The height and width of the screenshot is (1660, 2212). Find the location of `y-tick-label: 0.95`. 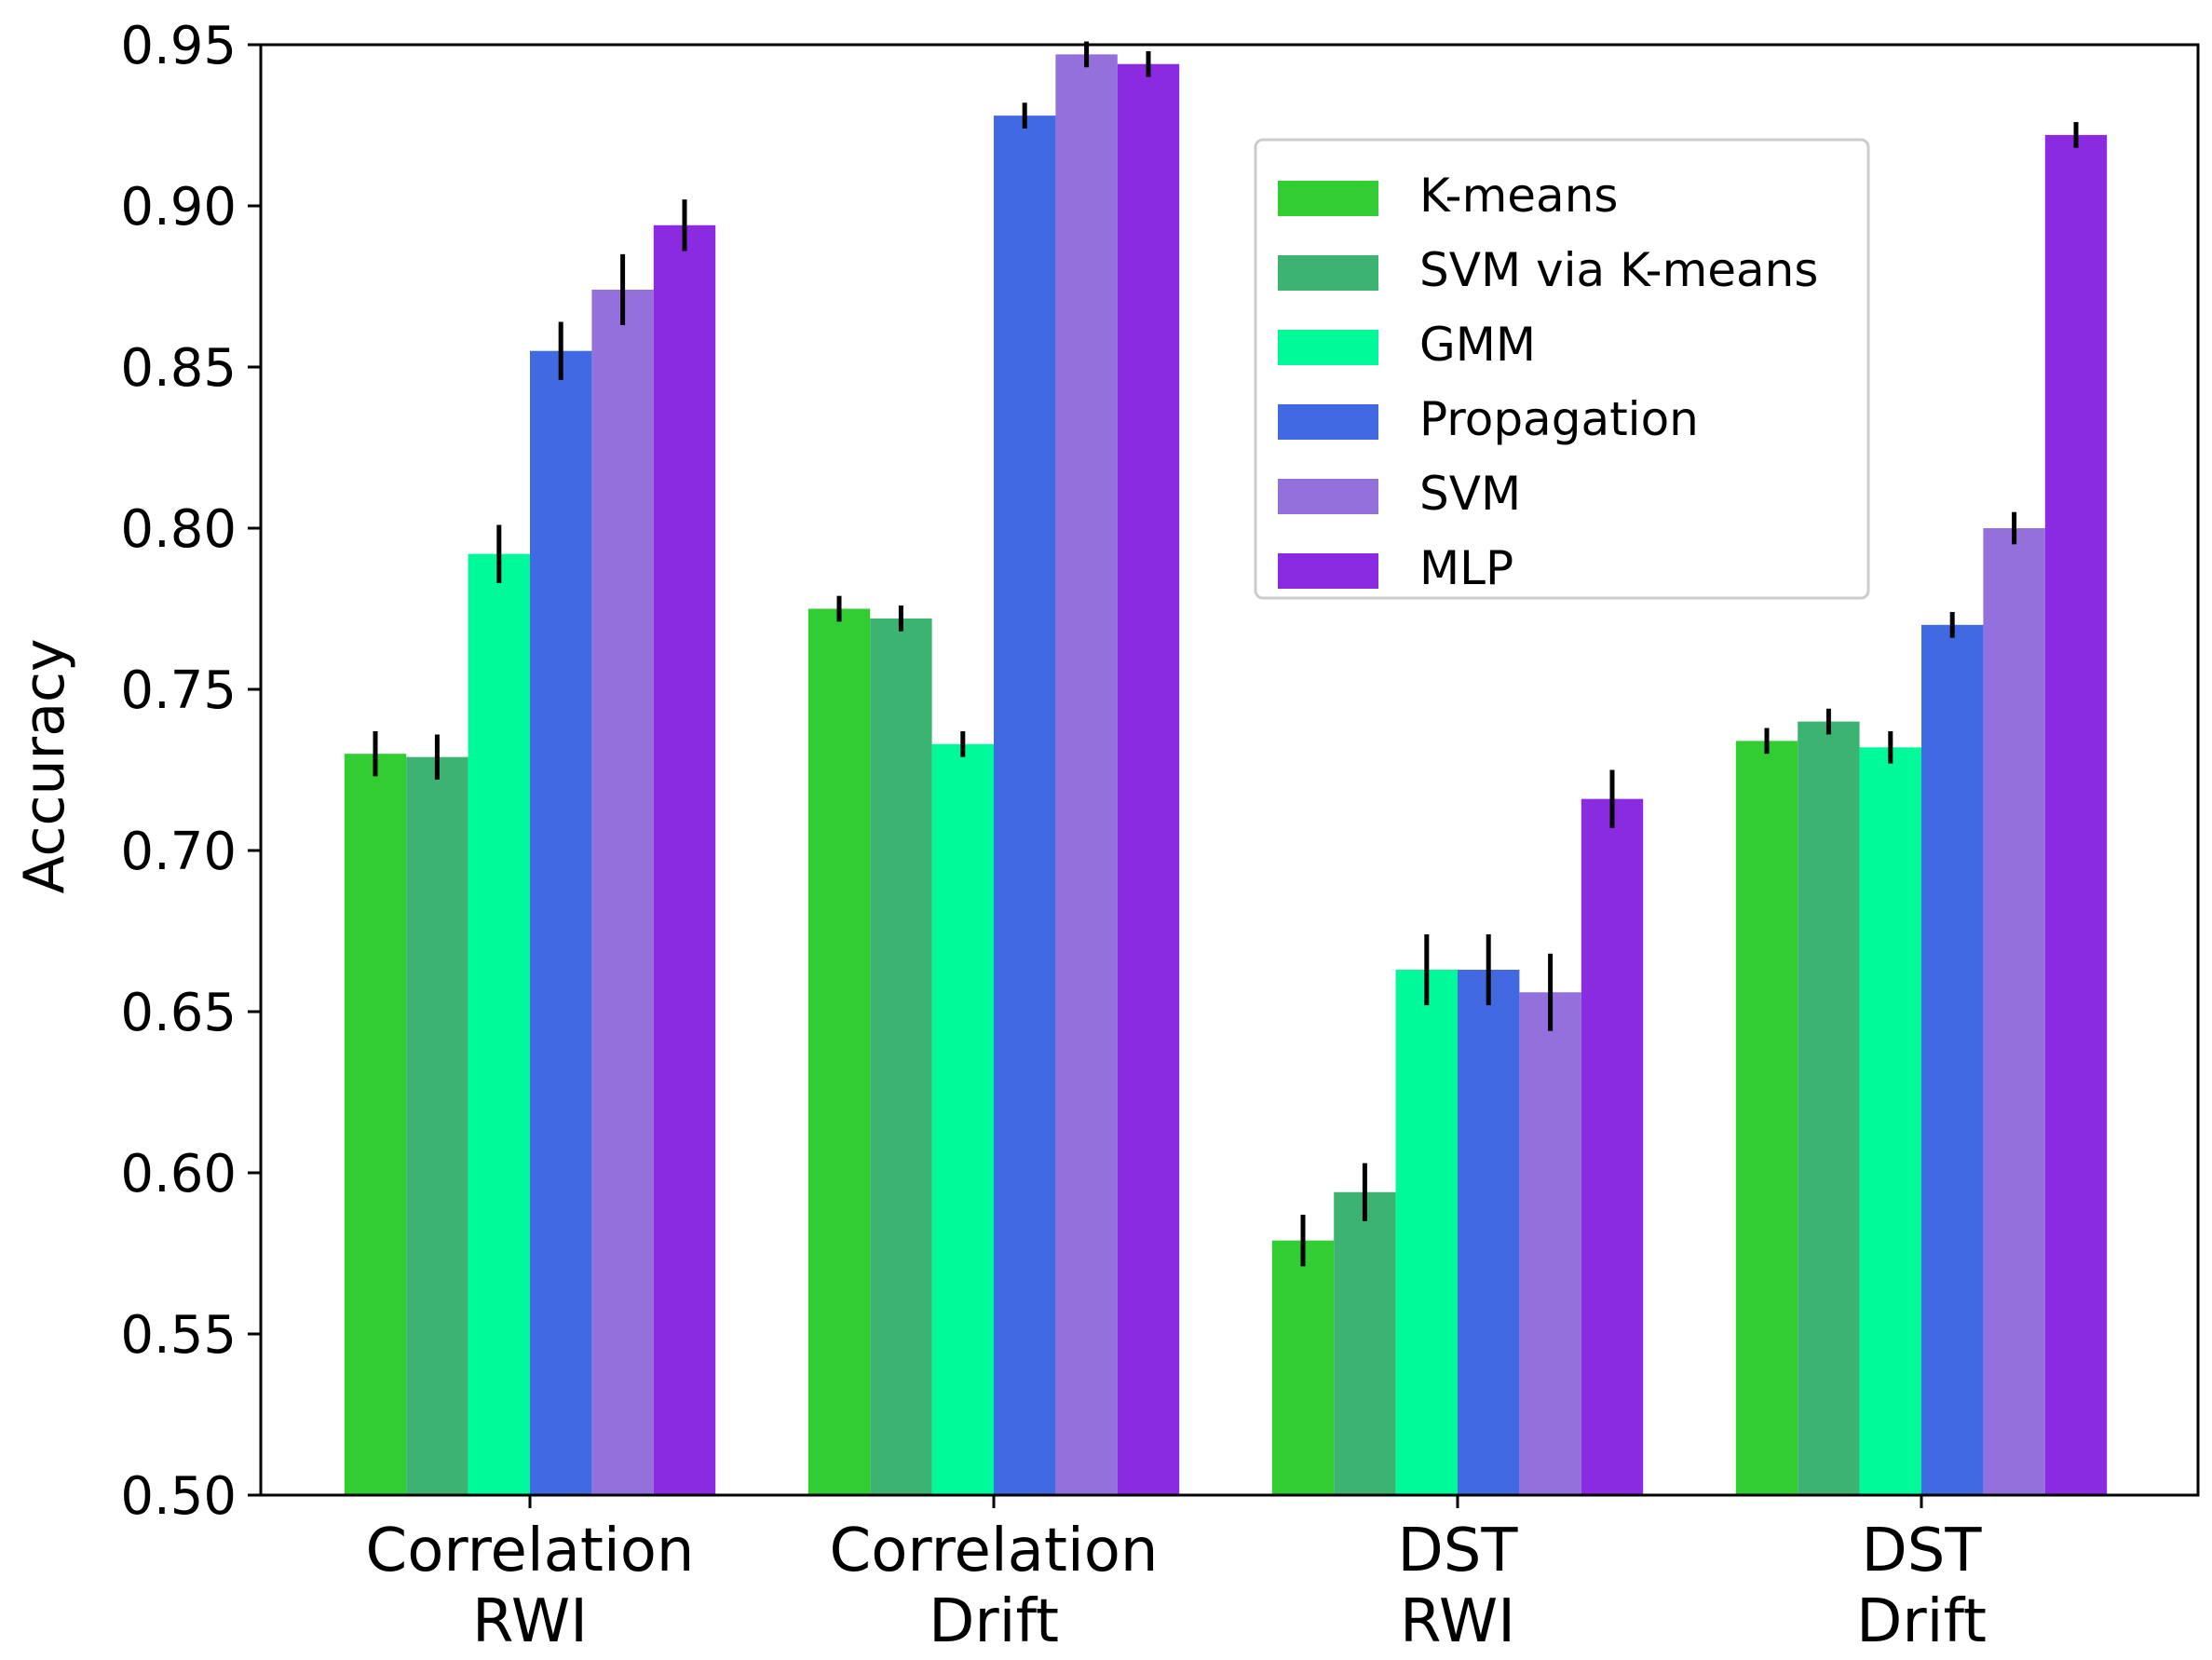

y-tick-label: 0.95 is located at coordinates (178, 46).